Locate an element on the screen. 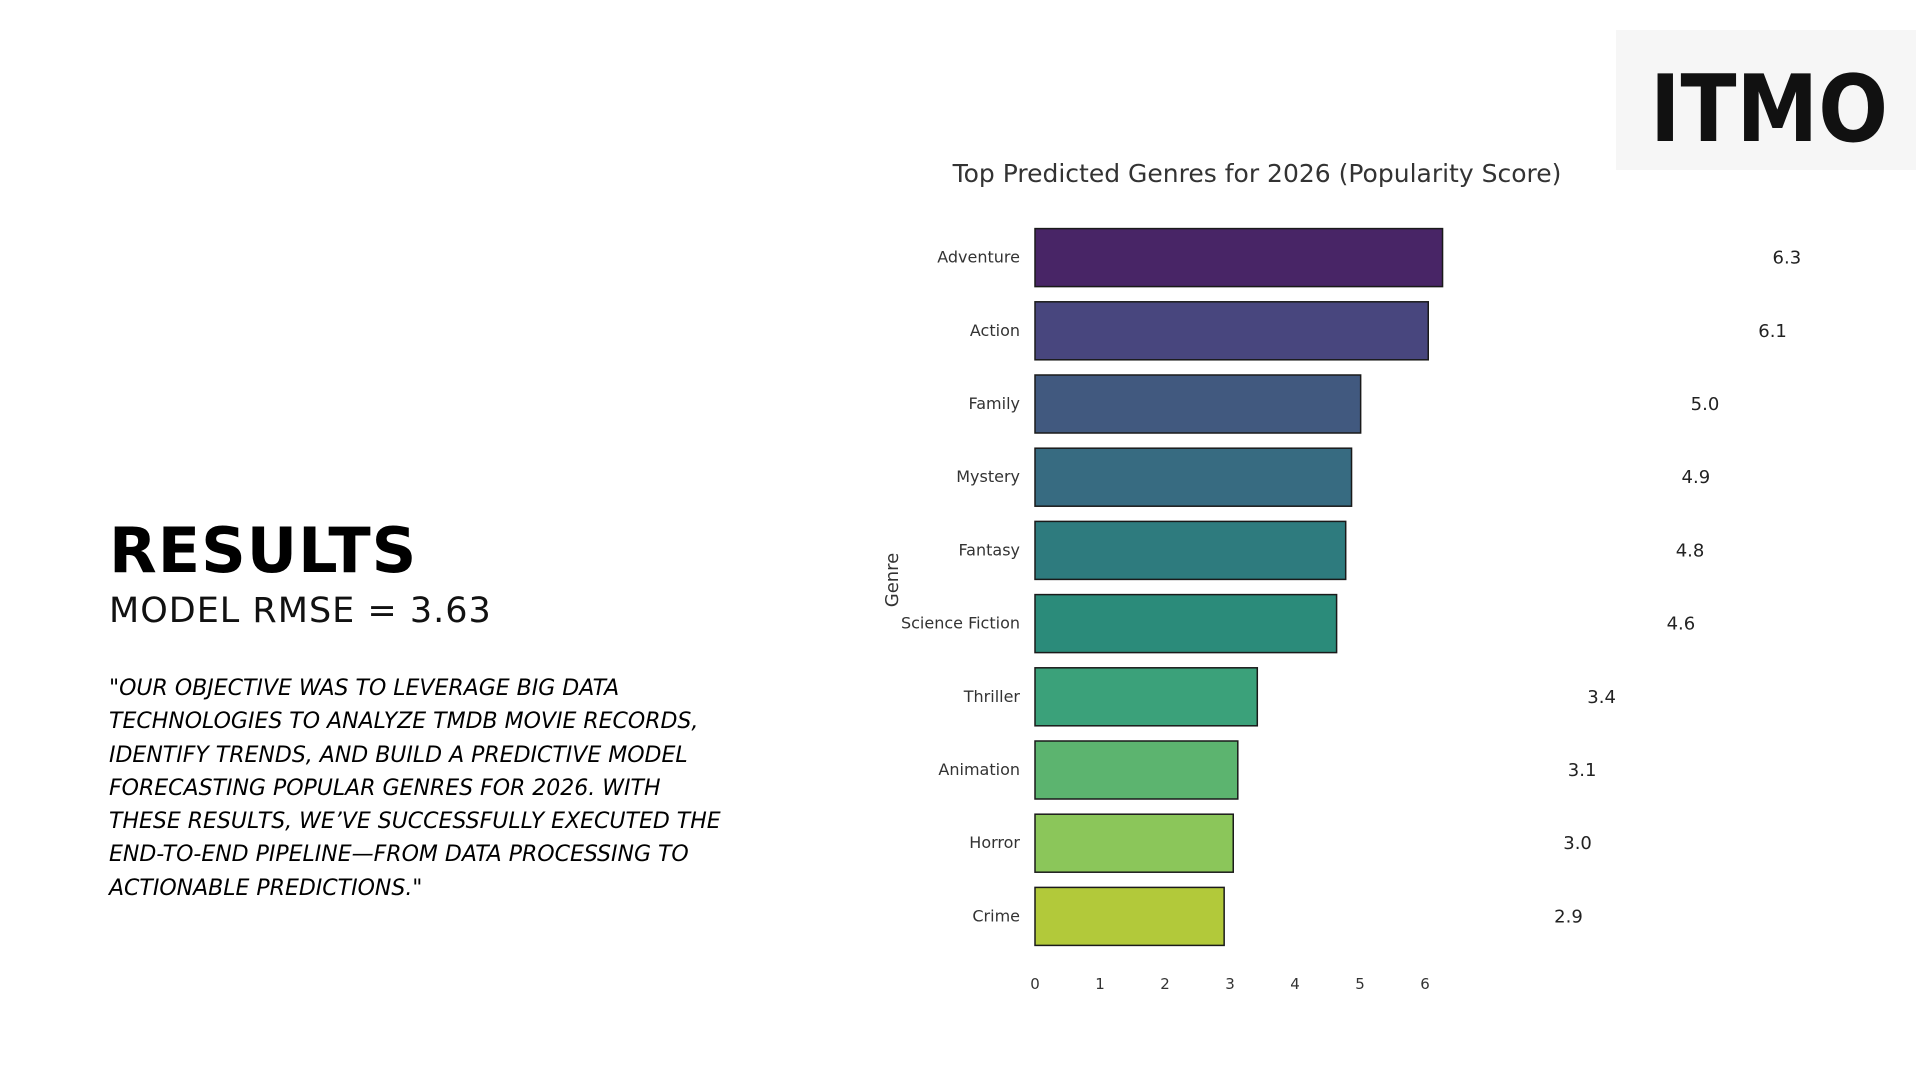 This screenshot has width=1920, height=1080. value-label-adventure: 6.3 is located at coordinates (1787, 258).